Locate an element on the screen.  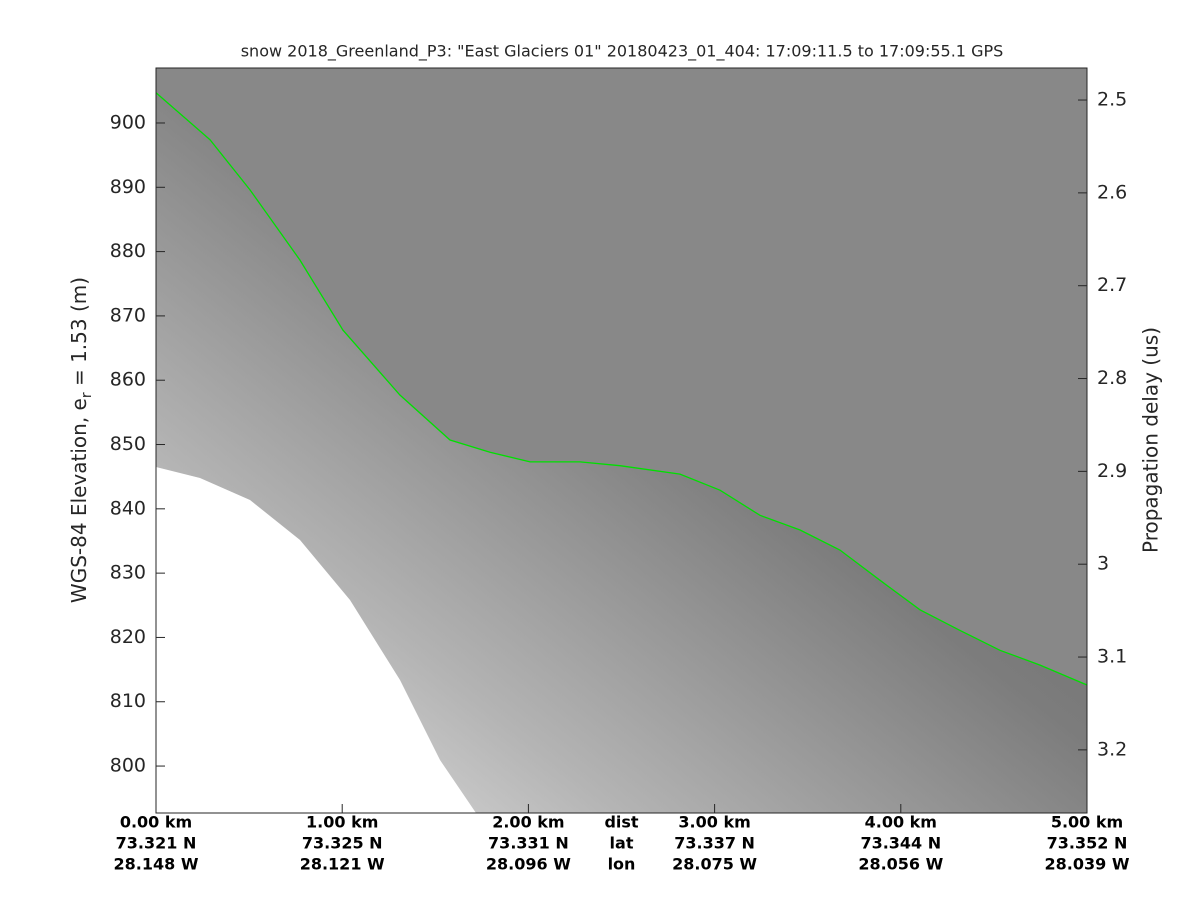
y-tick-label: 820 is located at coordinates (128, 637).